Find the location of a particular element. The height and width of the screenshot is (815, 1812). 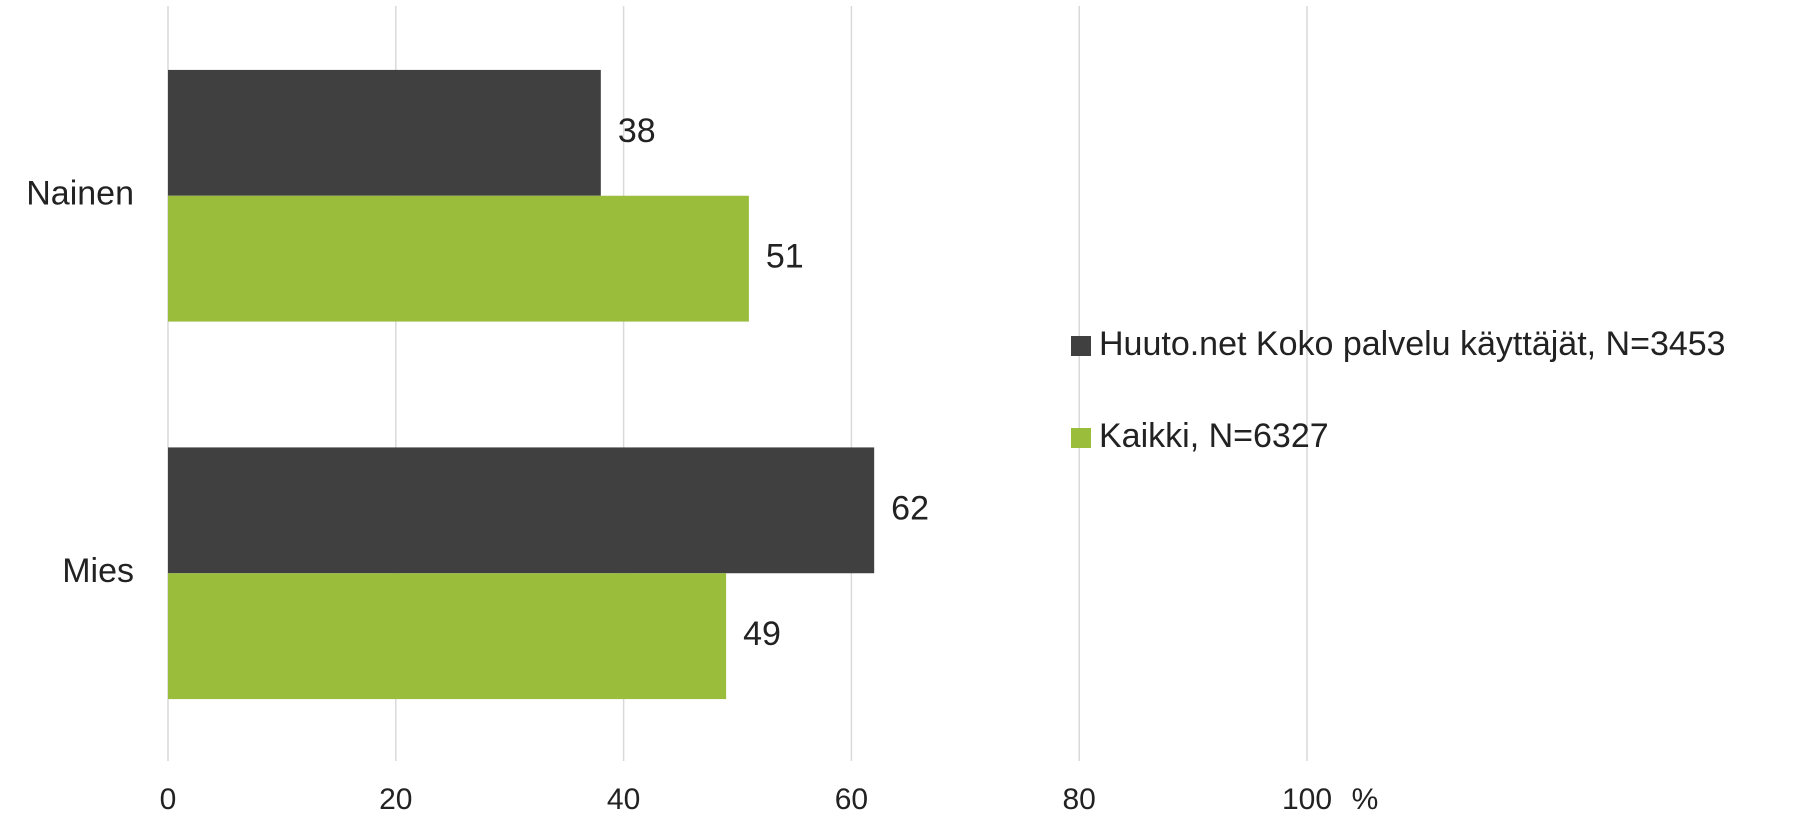

x-tick-label: 60 is located at coordinates (851, 799).